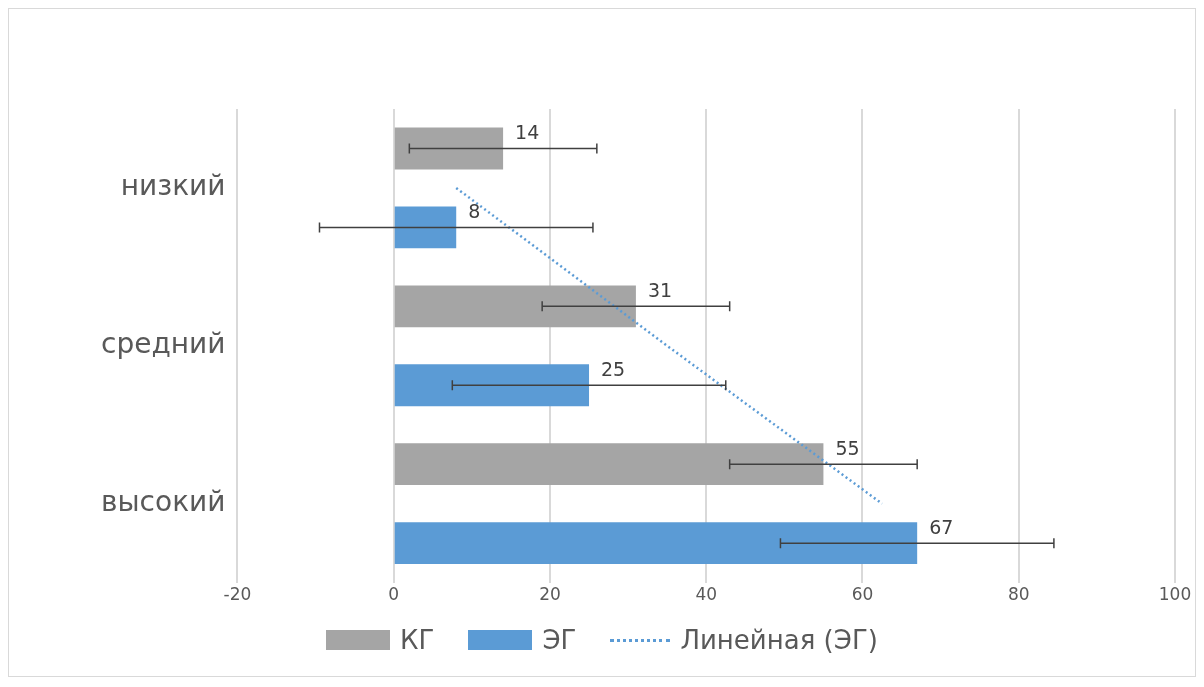 Image resolution: width=1204 pixels, height=687 pixels. What do you see at coordinates (941, 527) in the screenshot?
I see `data-label: 67` at bounding box center [941, 527].